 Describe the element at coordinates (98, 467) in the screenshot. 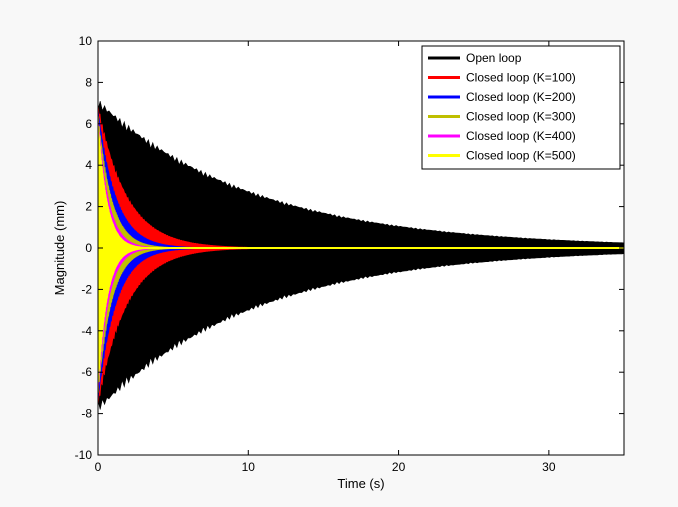

I see `x-tick-label: 0` at that location.